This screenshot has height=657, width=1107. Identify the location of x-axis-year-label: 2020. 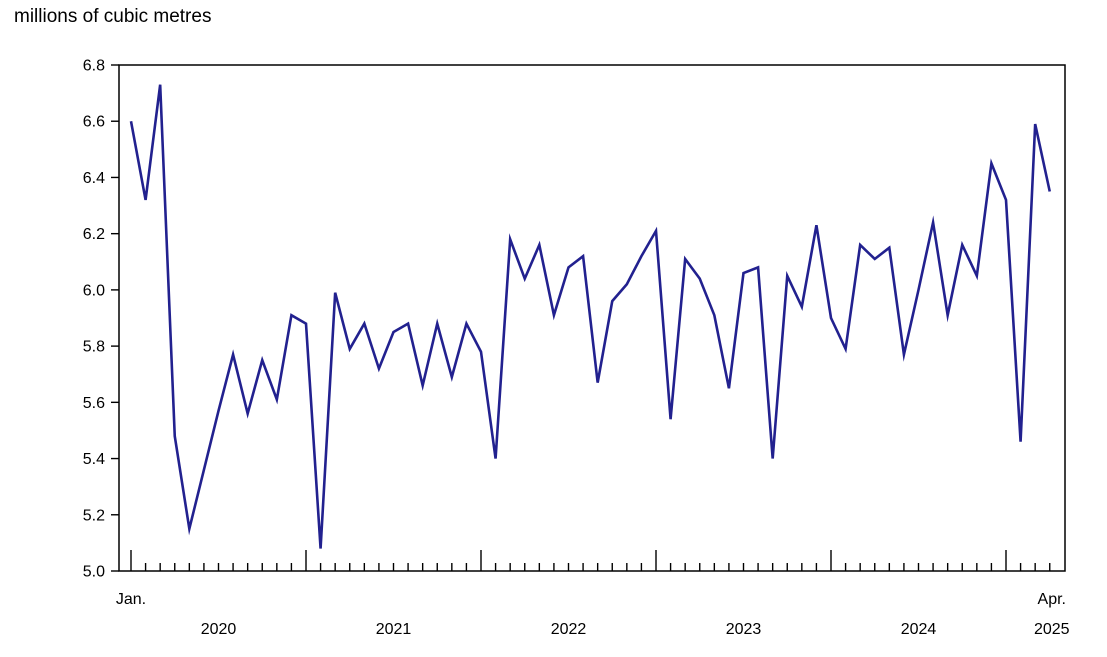
(219, 629).